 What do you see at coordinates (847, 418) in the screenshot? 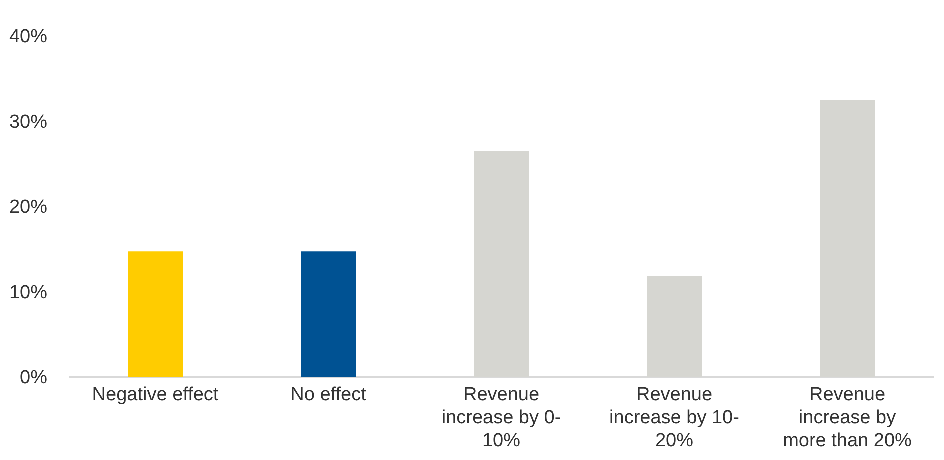
I see `x-tick-label: Revenue increase by more than 20%` at bounding box center [847, 418].